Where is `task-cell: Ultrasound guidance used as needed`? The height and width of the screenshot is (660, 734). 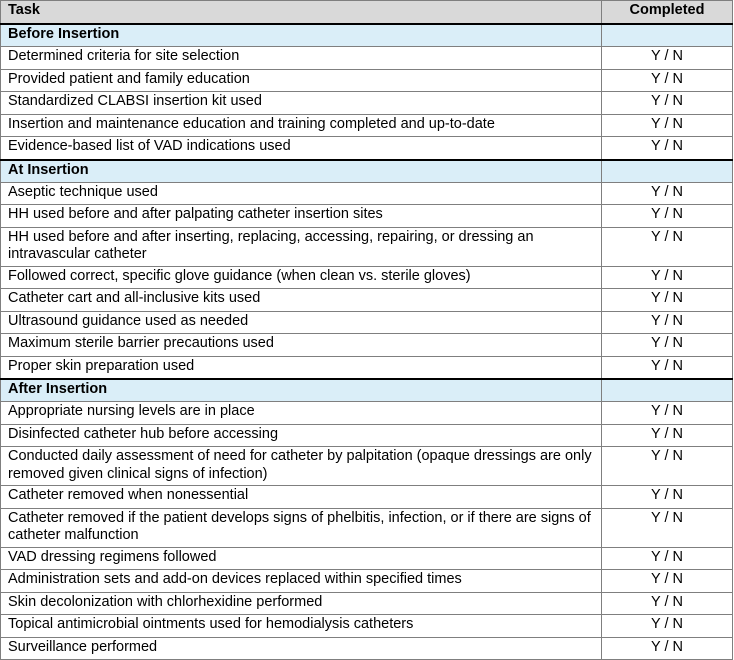
task-cell: Ultrasound guidance used as needed is located at coordinates (301, 322).